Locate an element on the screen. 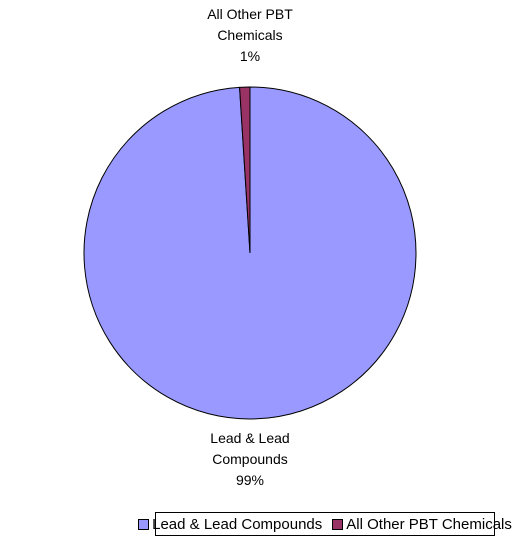 Image resolution: width=527 pixels, height=538 pixels. slice-label: Lead & Lead Compounds 99% is located at coordinates (250, 459).